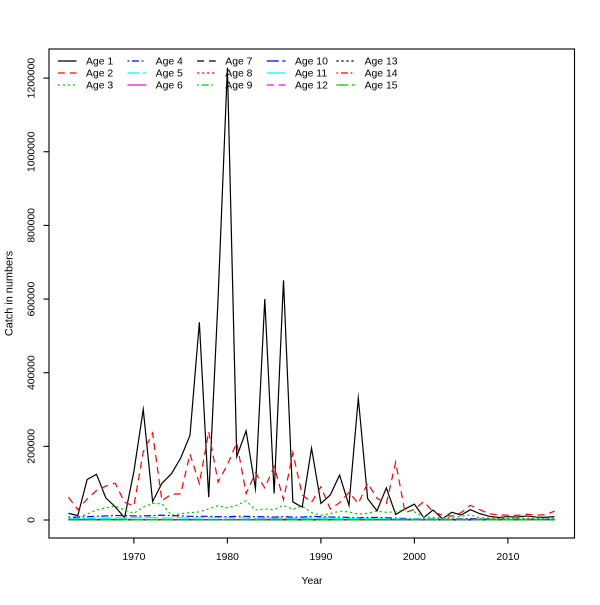 This screenshot has height=605, width=600. I want to click on svg-text: Age 14, so click(381, 74).